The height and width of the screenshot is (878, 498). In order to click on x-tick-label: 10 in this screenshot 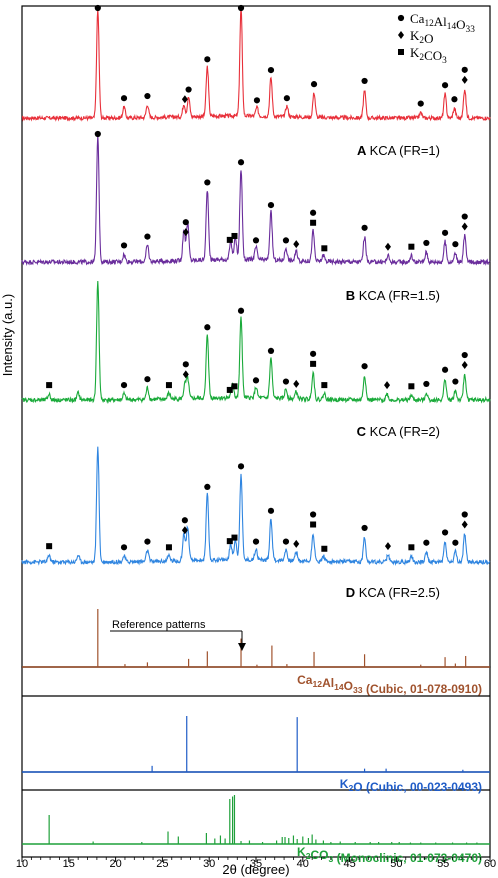, I will do `click(22, 864)`.